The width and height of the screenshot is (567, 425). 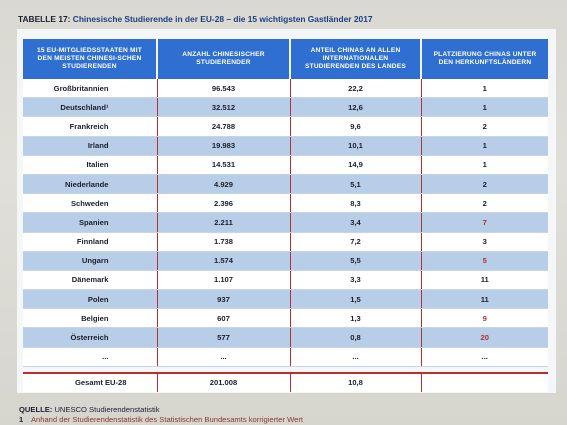 I want to click on cell-rank: 20, so click(x=484, y=337).